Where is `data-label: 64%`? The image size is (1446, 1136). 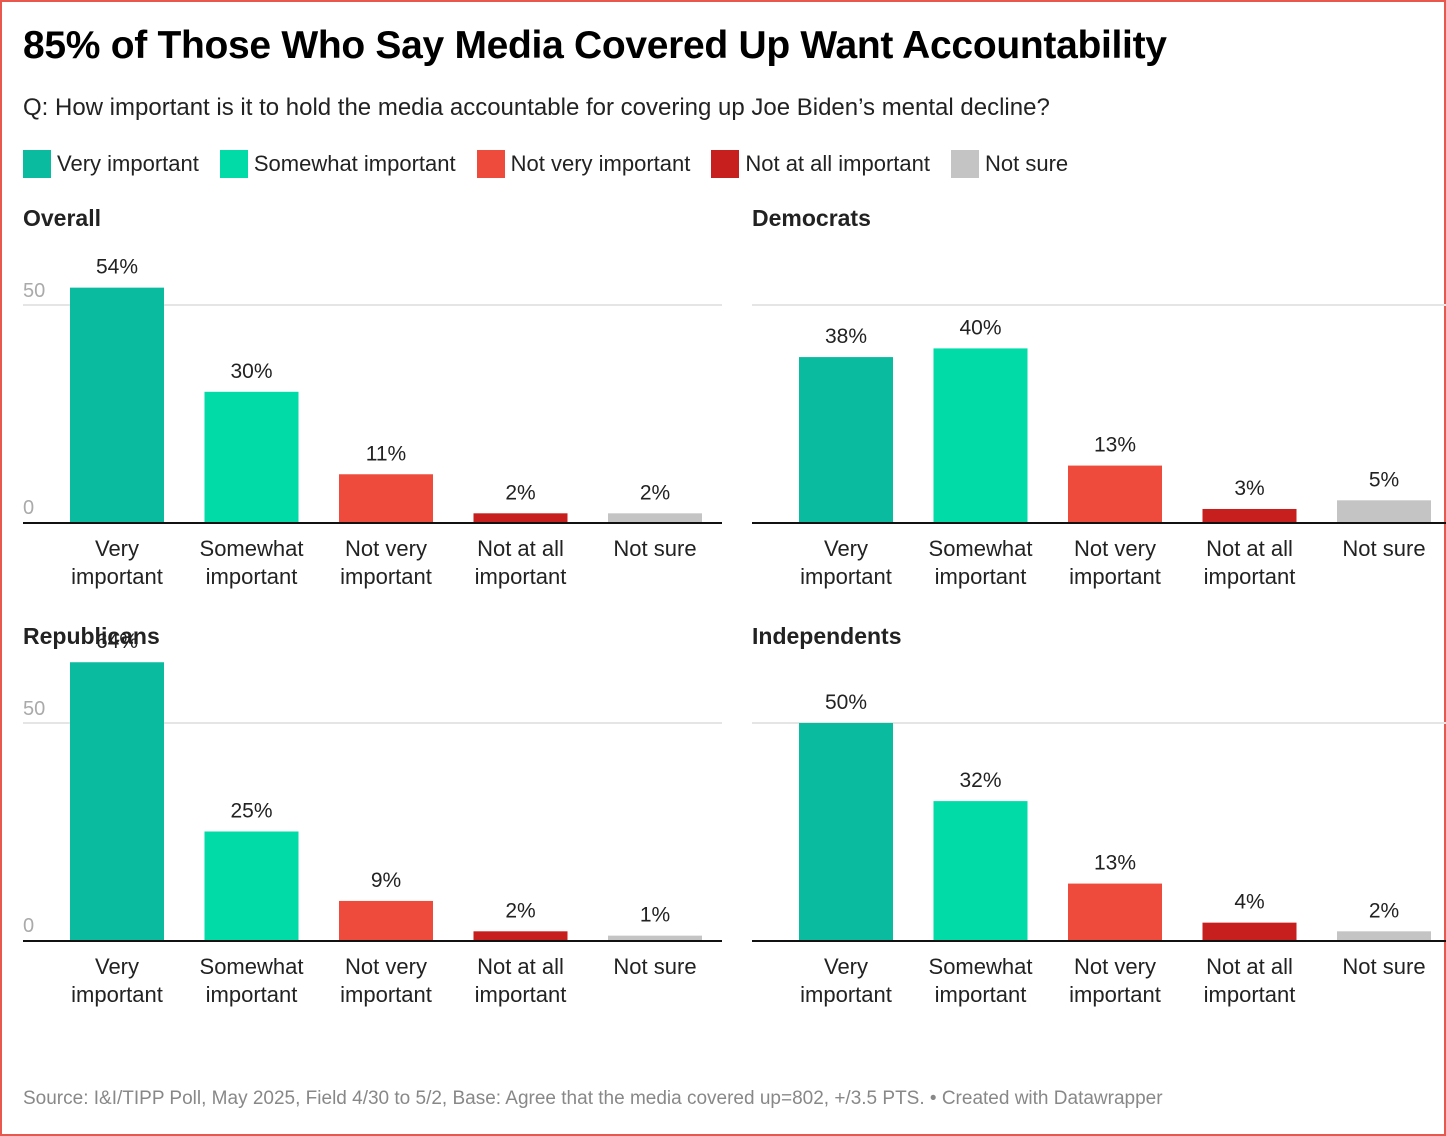 data-label: 64% is located at coordinates (117, 641).